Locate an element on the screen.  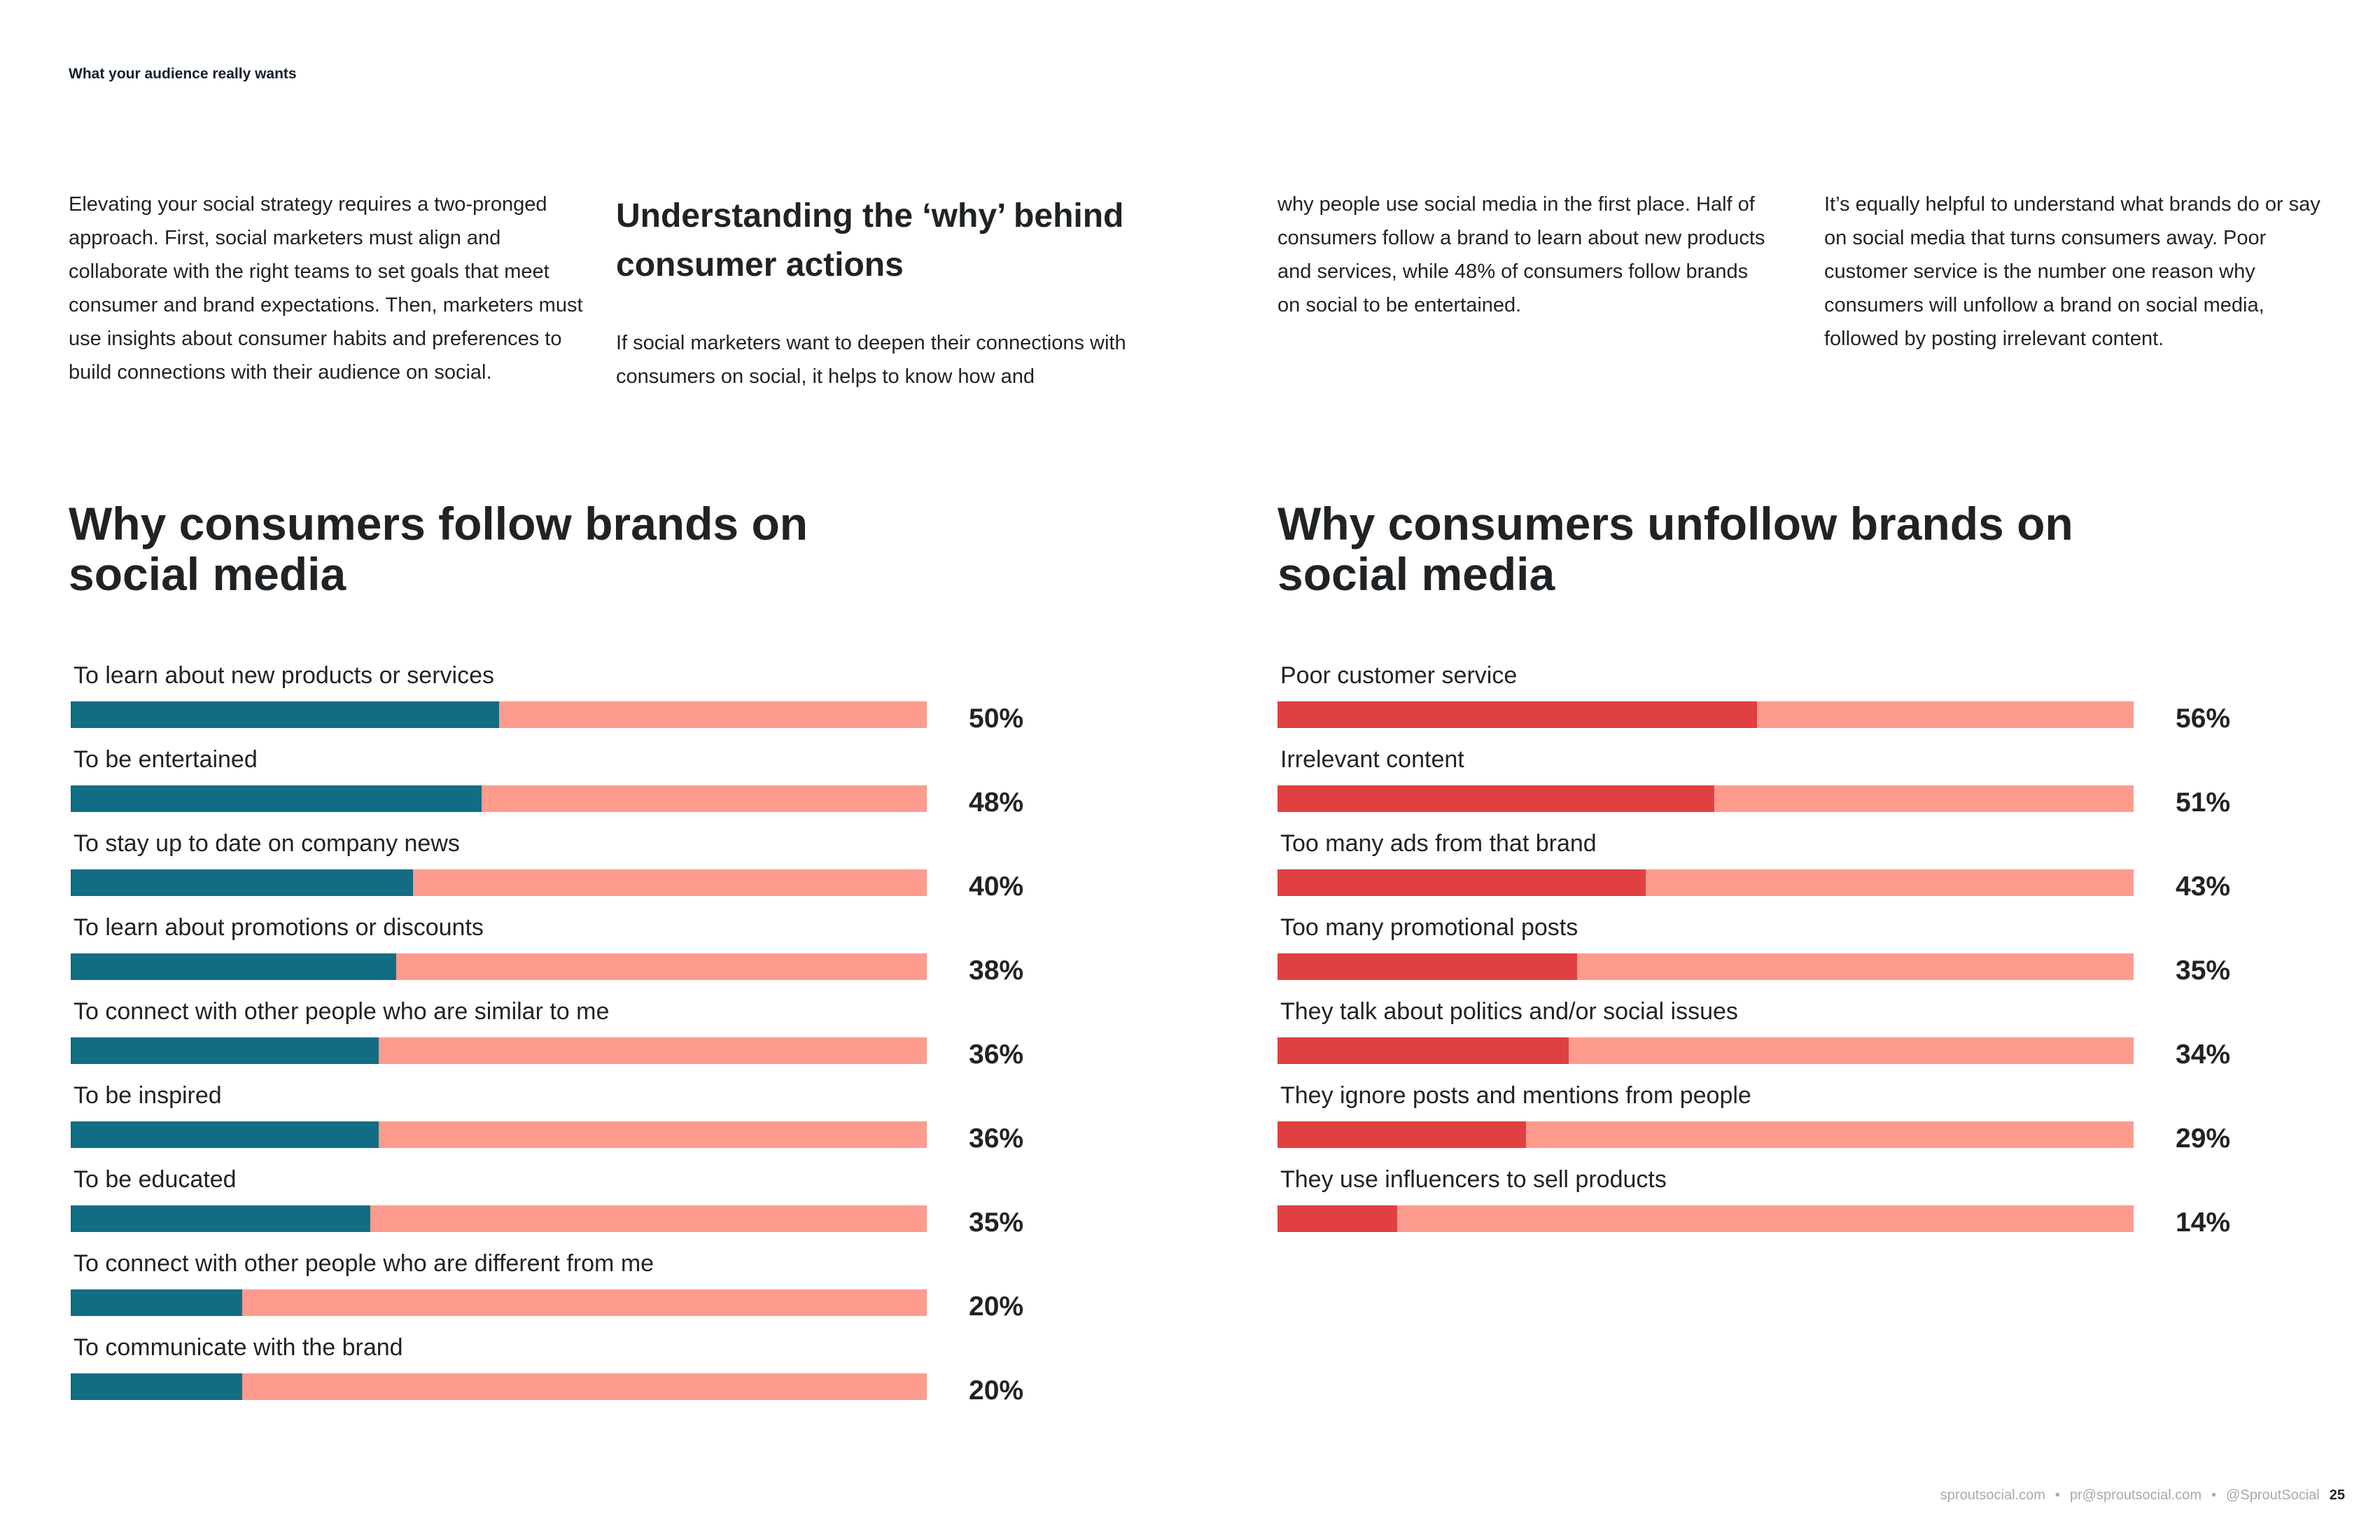
footer-handle: @SproutSocial is located at coordinates (2273, 1495).